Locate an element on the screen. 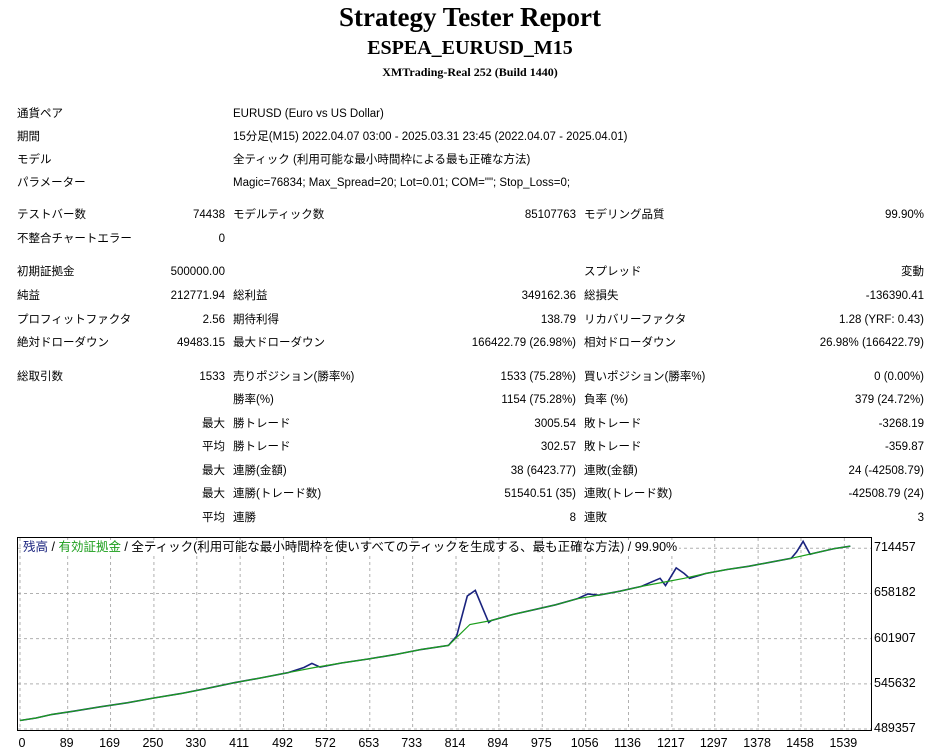 This screenshot has width=940, height=755. report-subtitle: ESPEA_EURUSD_M15 is located at coordinates (470, 48).